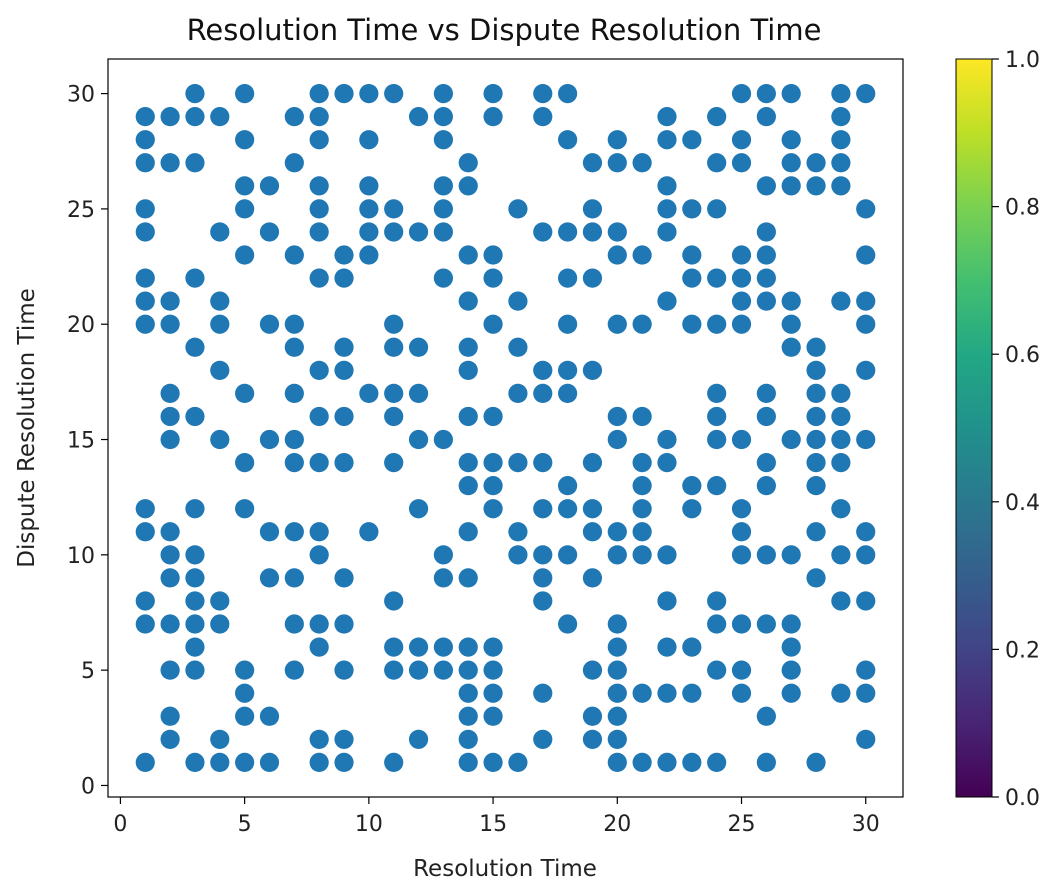 This screenshot has width=1064, height=896. Describe the element at coordinates (1022, 503) in the screenshot. I see `colorbar-tick-label: 0.4` at that location.